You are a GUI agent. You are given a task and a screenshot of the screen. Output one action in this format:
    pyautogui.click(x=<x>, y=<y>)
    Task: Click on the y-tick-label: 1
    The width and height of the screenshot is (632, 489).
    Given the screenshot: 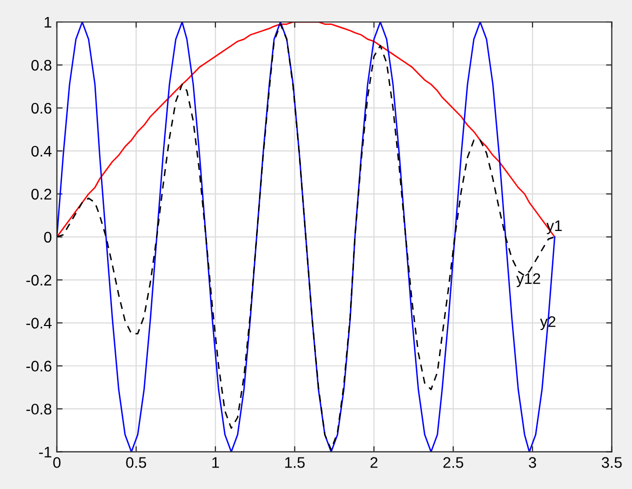 What is the action you would take?
    pyautogui.click(x=48, y=22)
    